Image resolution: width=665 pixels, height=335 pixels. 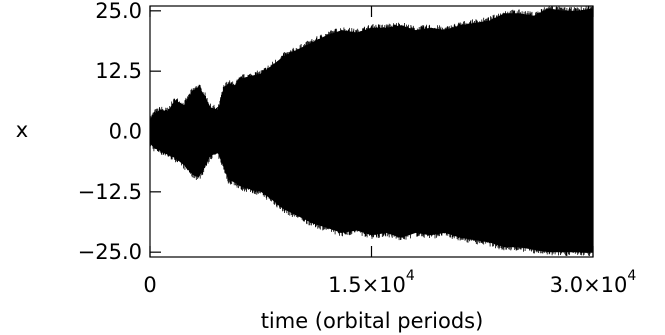 What do you see at coordinates (593, 282) in the screenshot?
I see `x-tick-label: 3.0×10⁴` at bounding box center [593, 282].